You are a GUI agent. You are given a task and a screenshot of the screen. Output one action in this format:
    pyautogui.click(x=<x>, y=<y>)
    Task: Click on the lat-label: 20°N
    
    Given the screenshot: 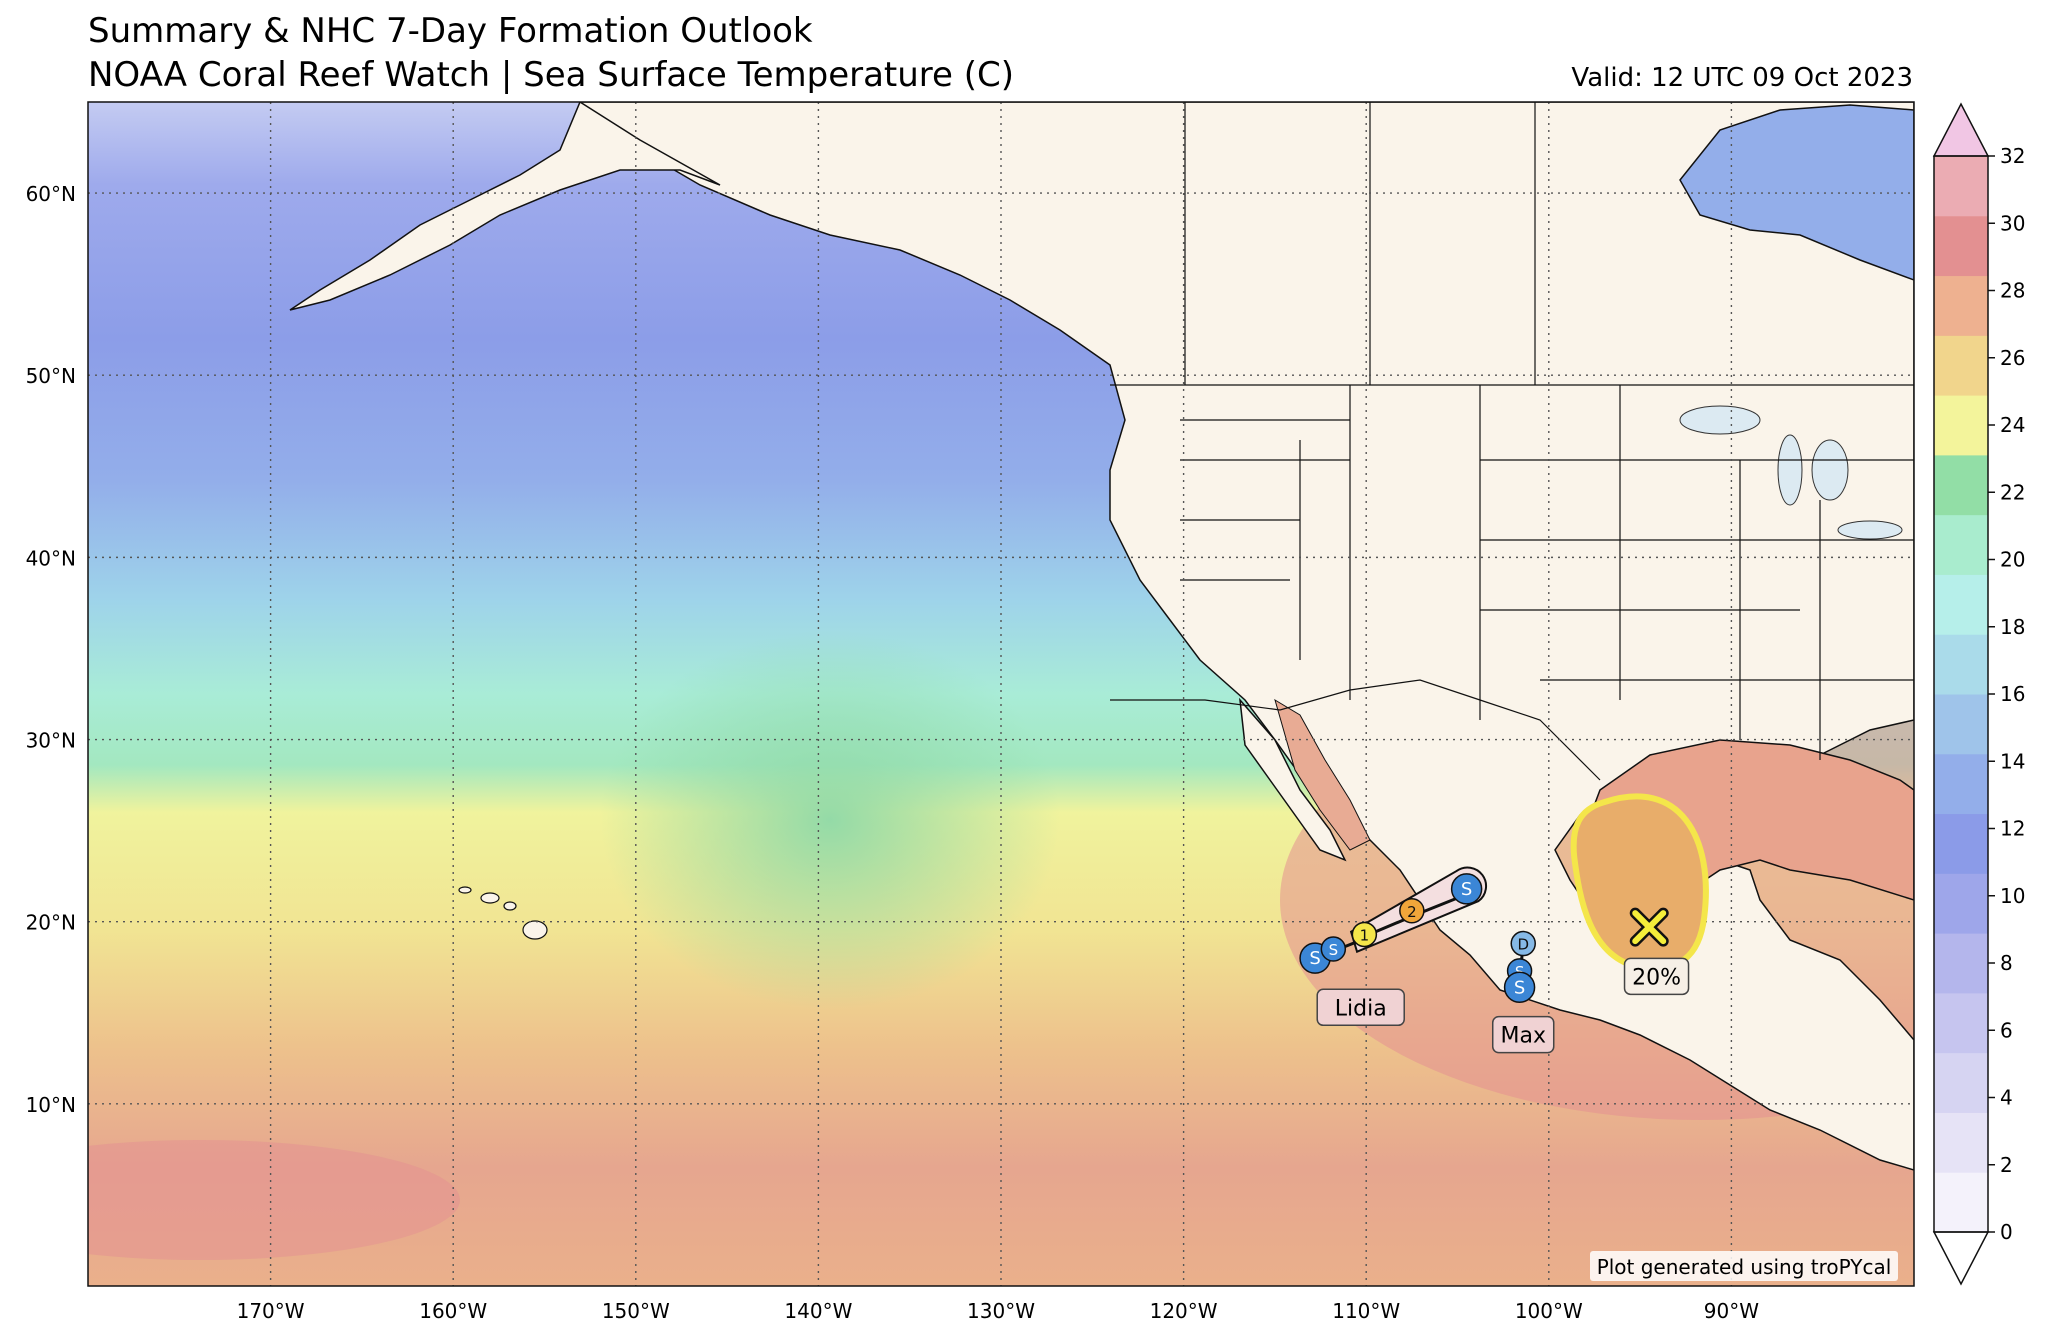 What is the action you would take?
    pyautogui.click(x=51, y=923)
    